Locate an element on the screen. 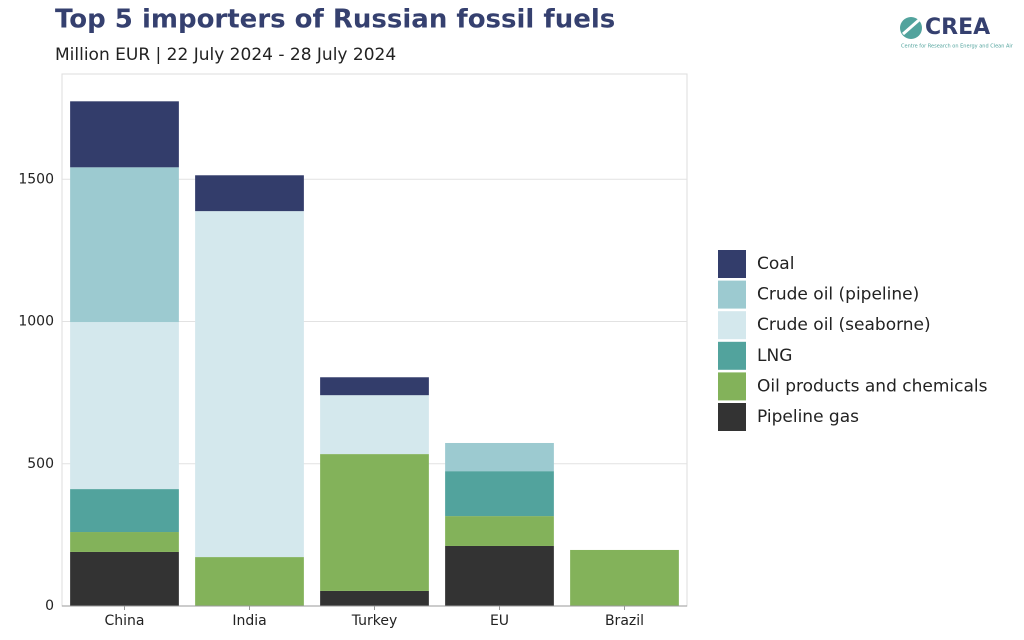 This screenshot has height=640, width=1024. chart-title: Top 5 importers of Russian fossil fuels is located at coordinates (335, 20).